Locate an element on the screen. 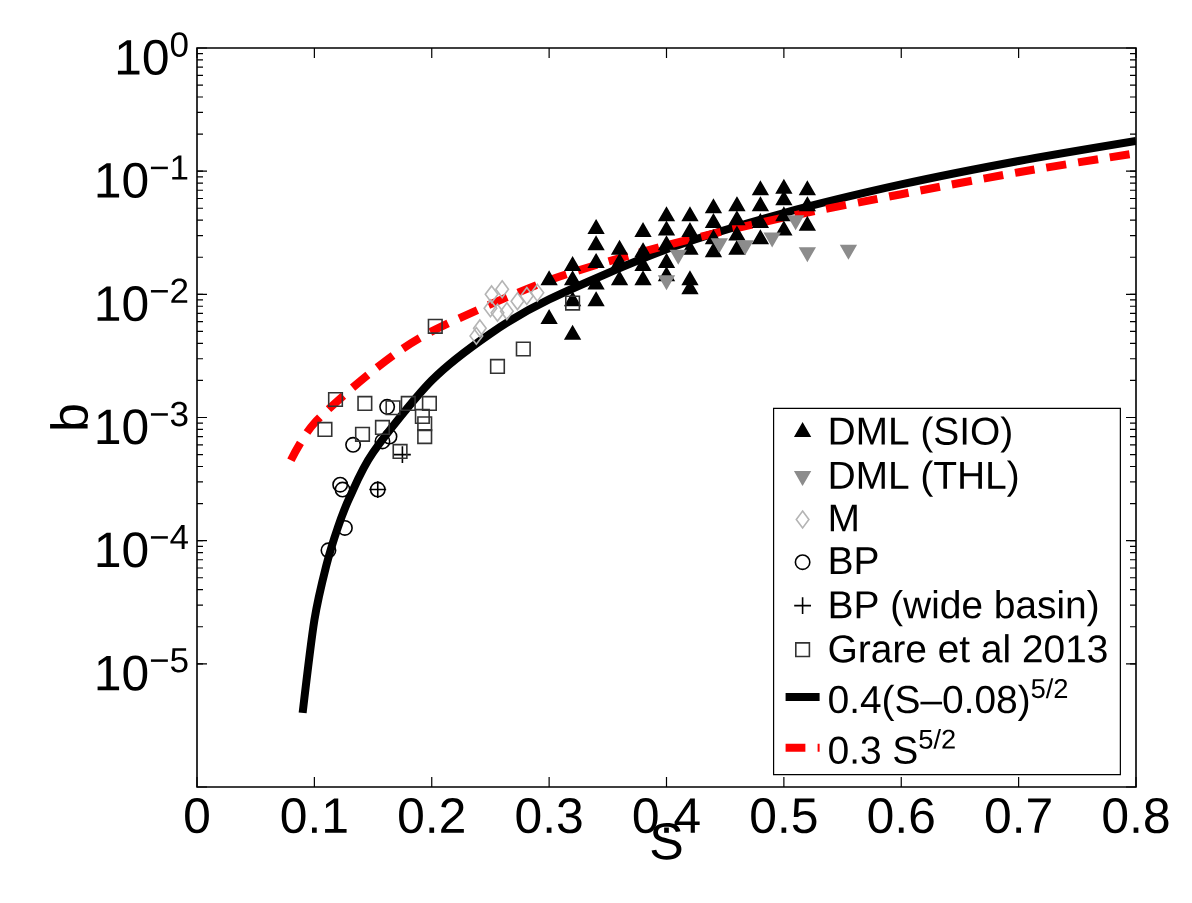  legend-label: 0.4(S–0.08)$^{5/2}$ is located at coordinates (948, 699).